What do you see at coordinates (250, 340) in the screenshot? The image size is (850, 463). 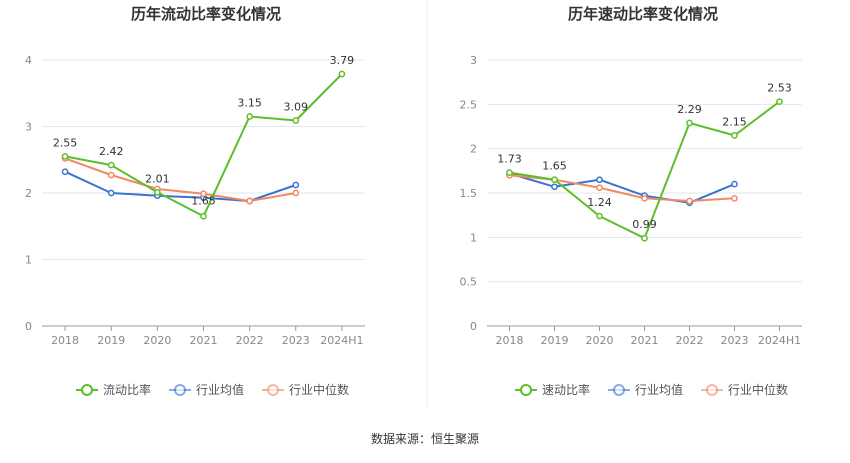 I see `chart1-x-tick-label: 2022` at bounding box center [250, 340].